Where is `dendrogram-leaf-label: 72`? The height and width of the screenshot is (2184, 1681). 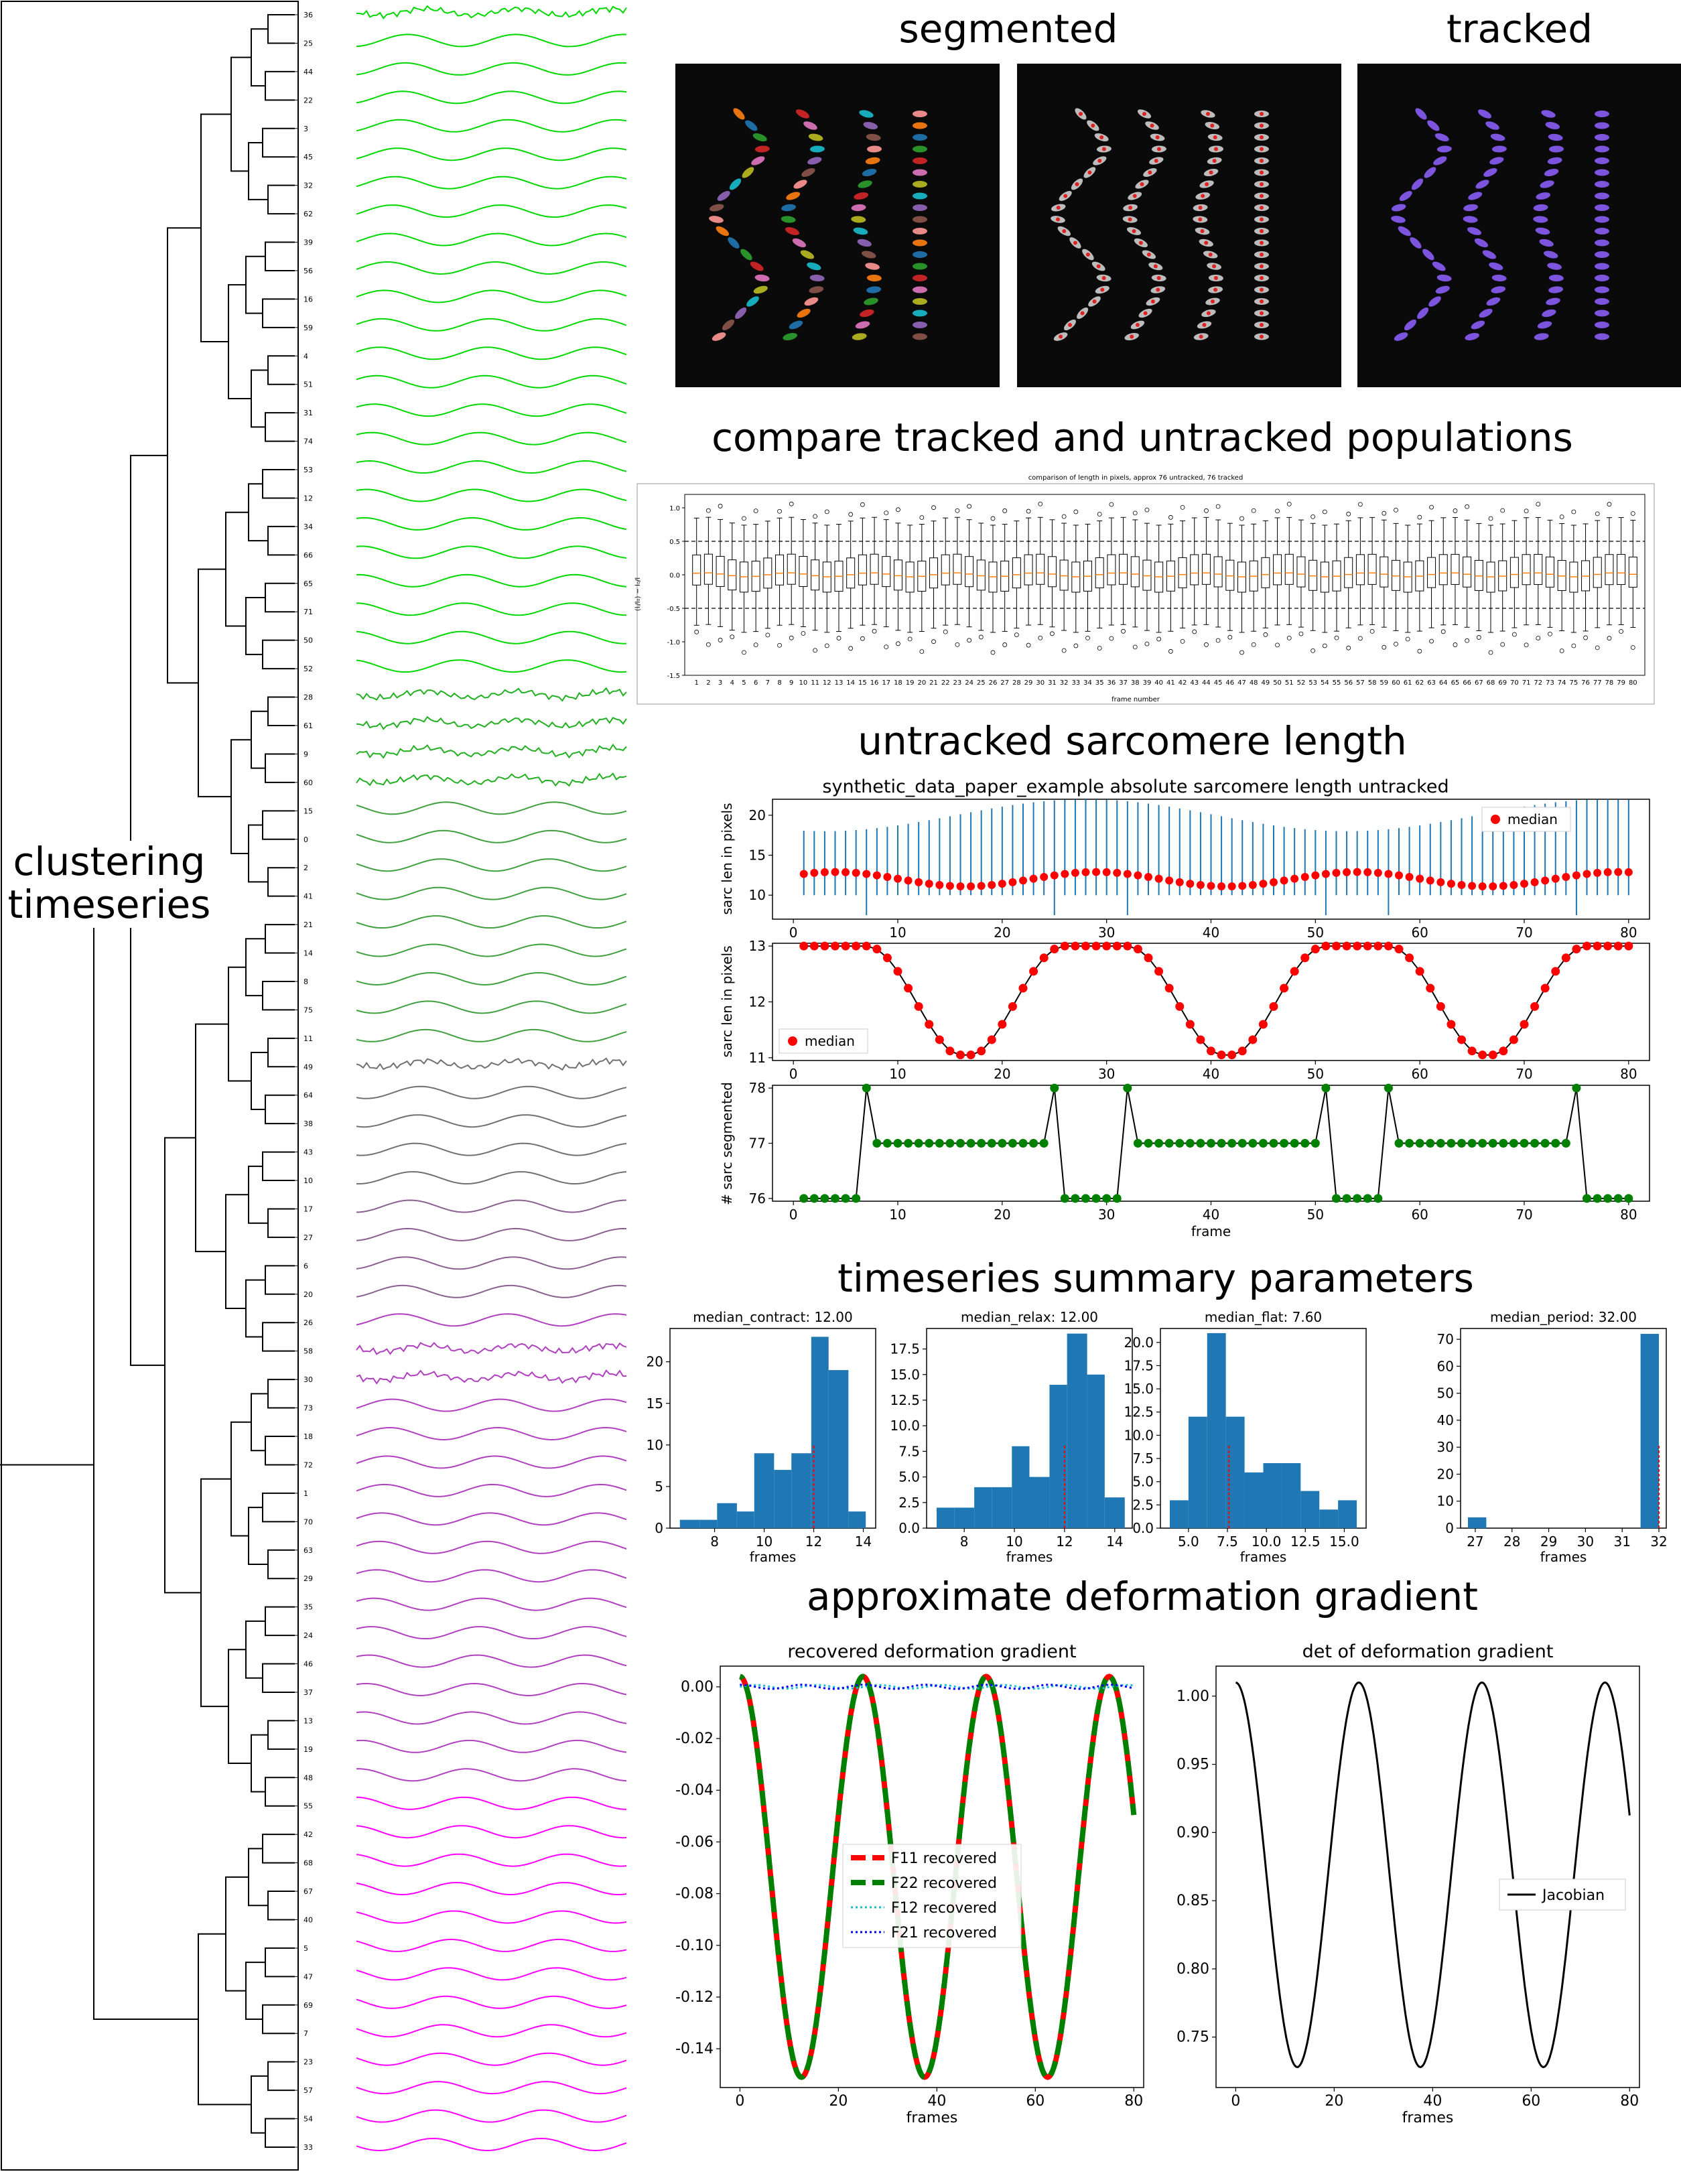
dendrogram-leaf-label: 72 is located at coordinates (309, 1465).